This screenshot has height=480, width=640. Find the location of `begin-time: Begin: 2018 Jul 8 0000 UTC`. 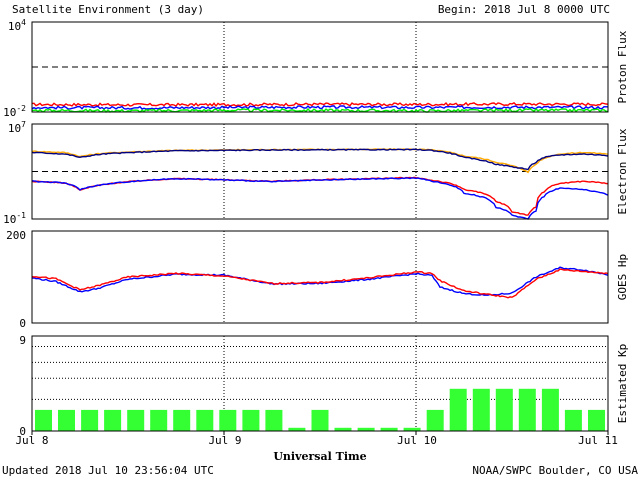

begin-time: Begin: 2018 Jul 8 0000 UTC is located at coordinates (524, 9).